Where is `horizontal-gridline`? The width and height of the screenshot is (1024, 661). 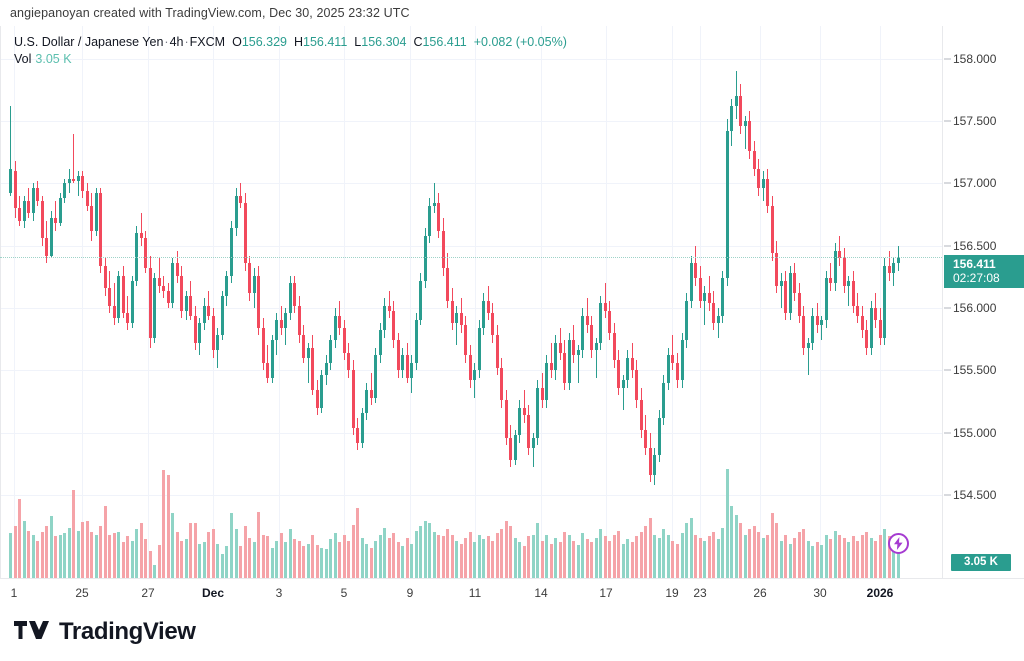
horizontal-gridline is located at coordinates (471, 433).